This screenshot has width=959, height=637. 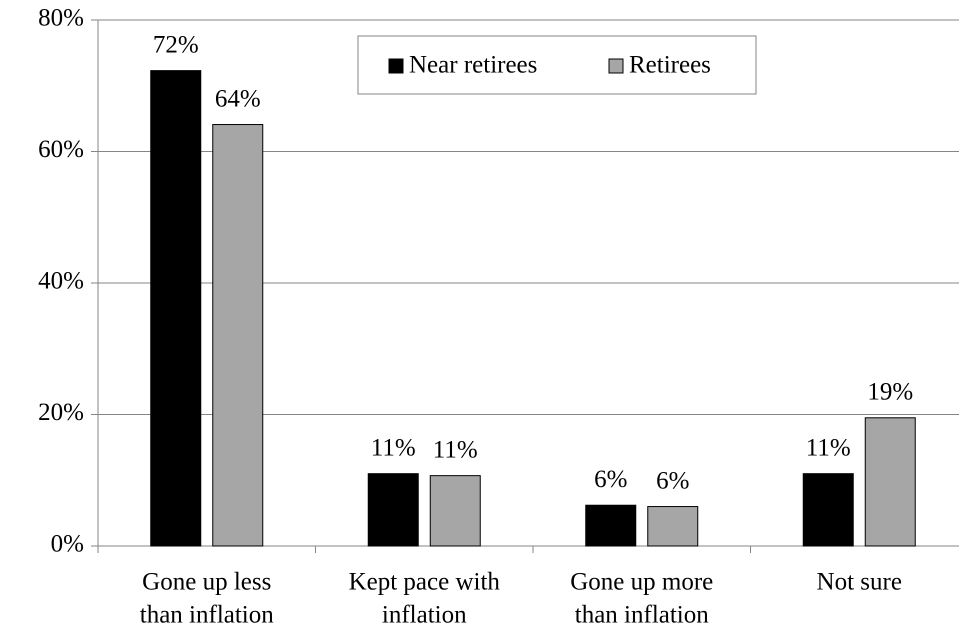 I want to click on x-tick-label: inflation, so click(x=424, y=615).